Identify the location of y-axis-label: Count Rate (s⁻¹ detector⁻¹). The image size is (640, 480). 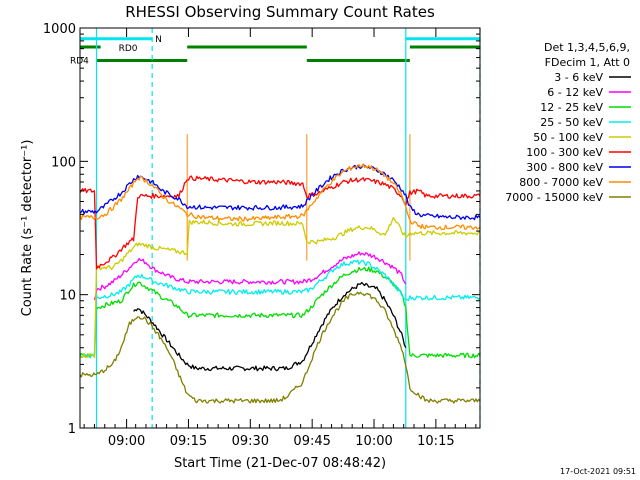
(27, 228).